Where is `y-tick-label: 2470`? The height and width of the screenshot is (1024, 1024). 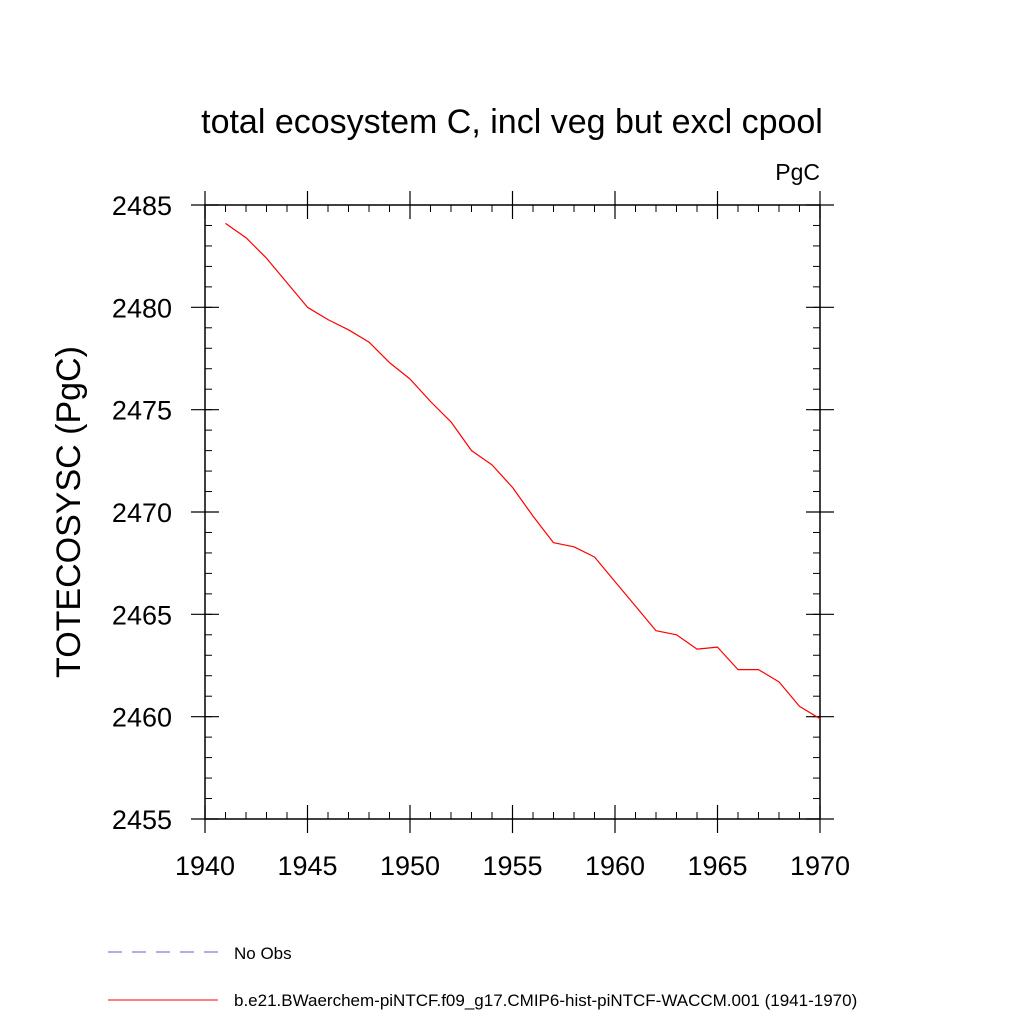 y-tick-label: 2470 is located at coordinates (142, 513).